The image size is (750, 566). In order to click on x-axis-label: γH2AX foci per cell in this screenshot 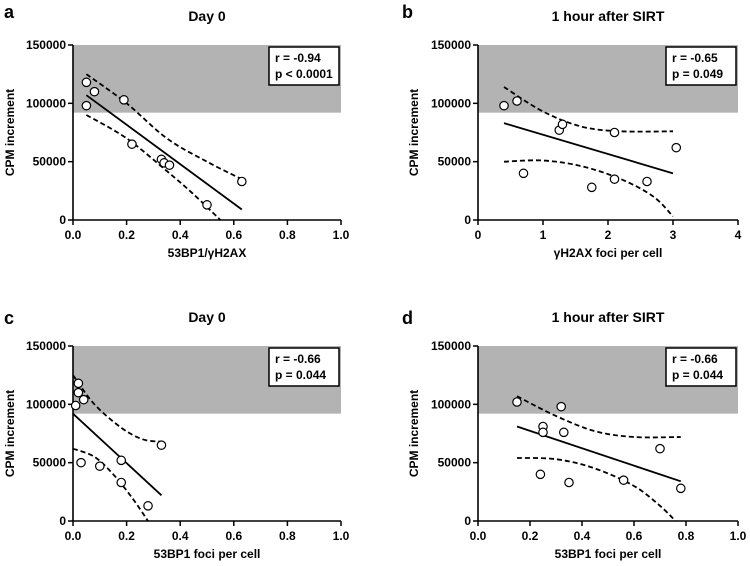, I will do `click(608, 253)`.